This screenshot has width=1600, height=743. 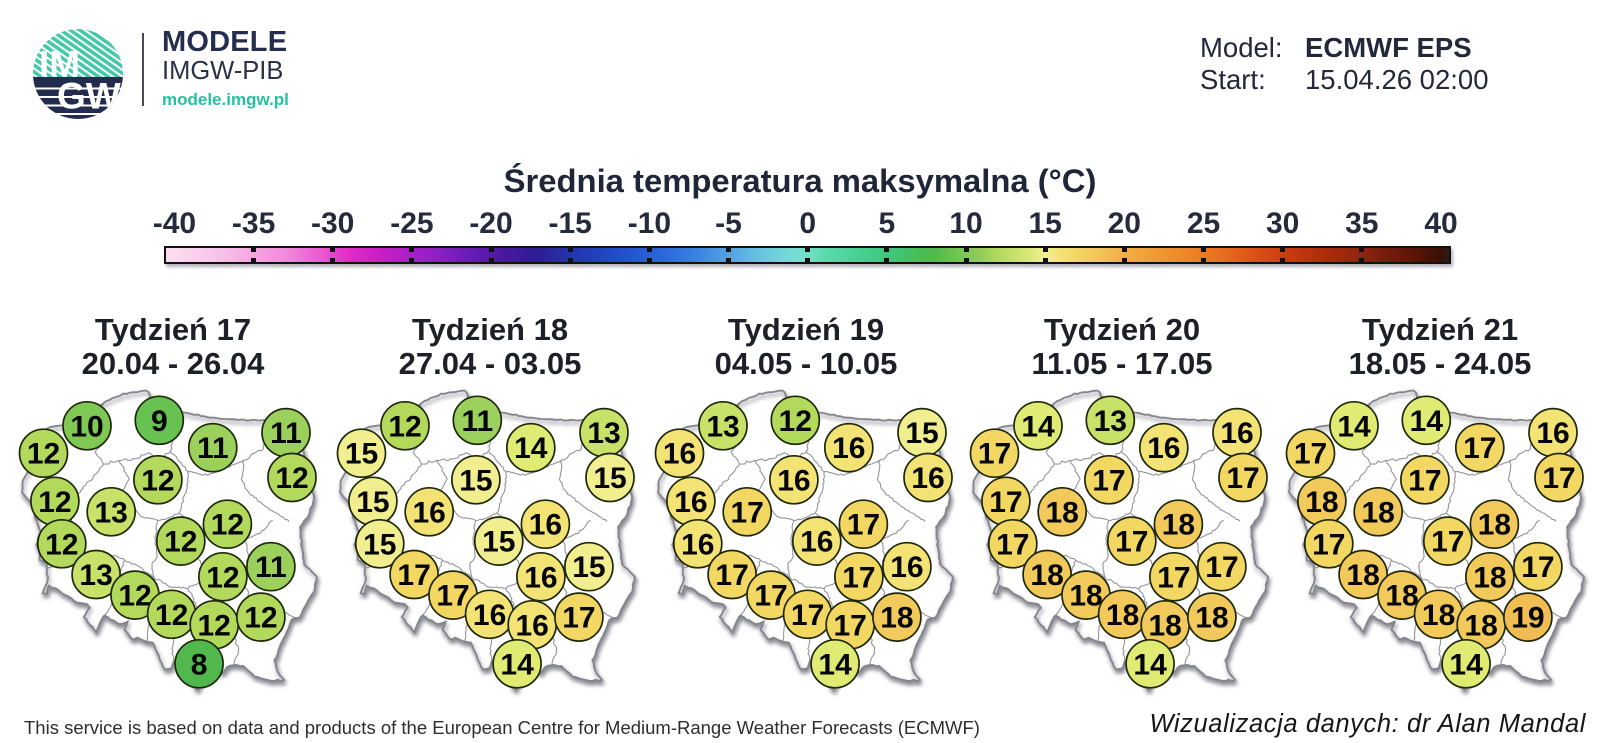 I want to click on svg-text: 10, so click(x=86, y=426).